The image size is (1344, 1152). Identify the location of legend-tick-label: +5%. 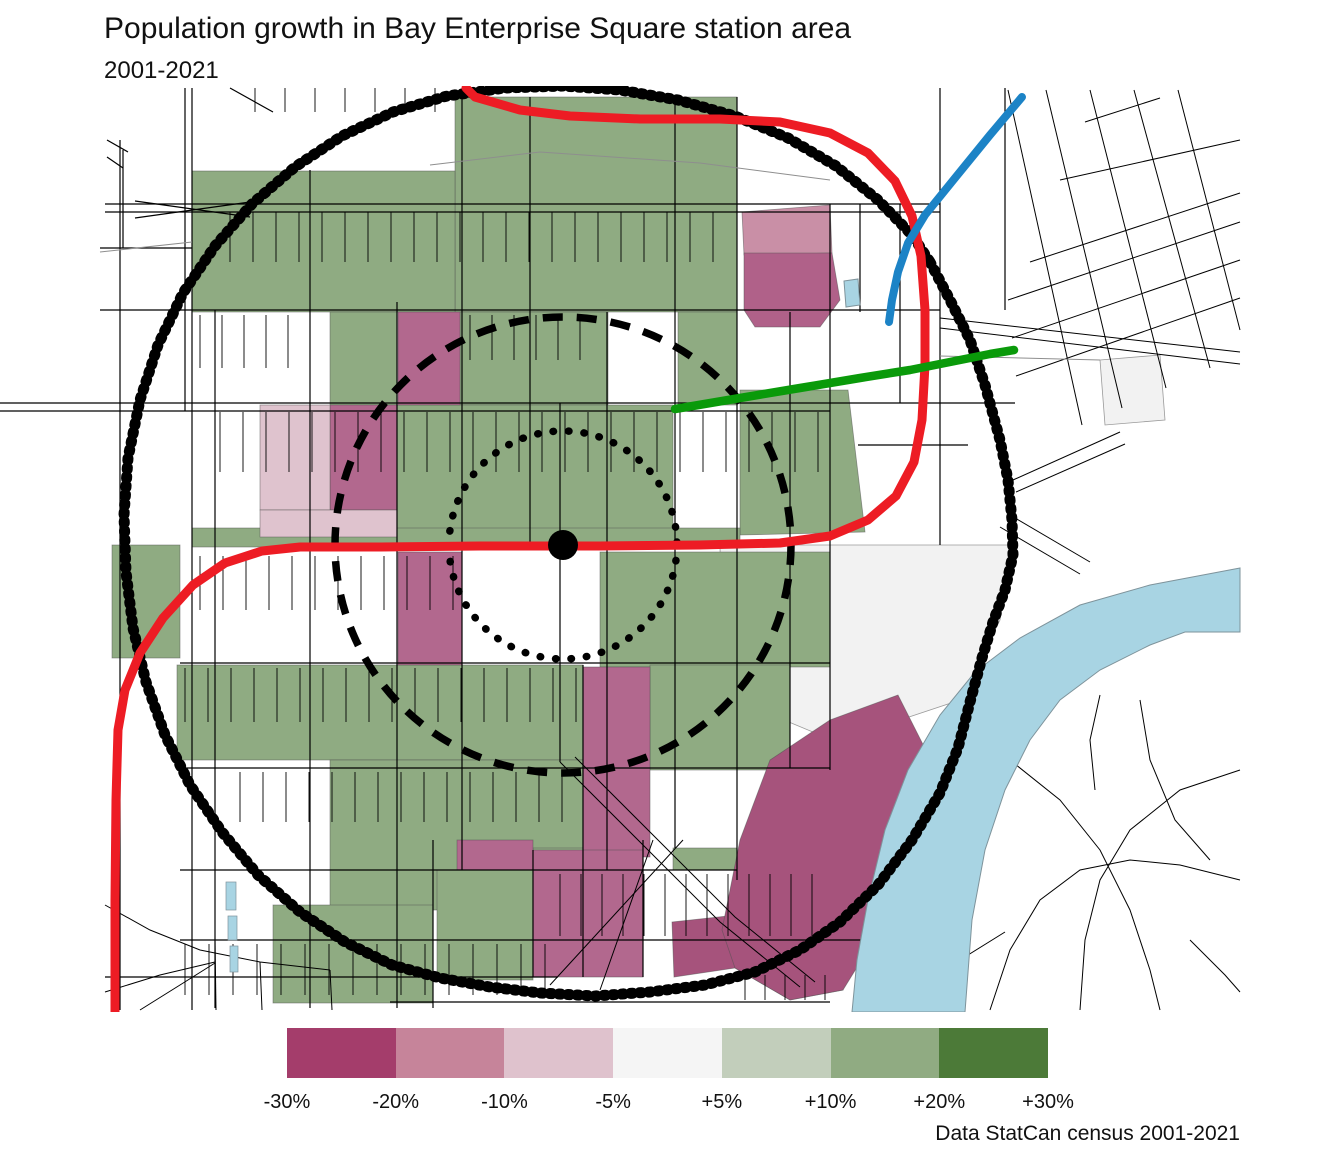
(722, 1102).